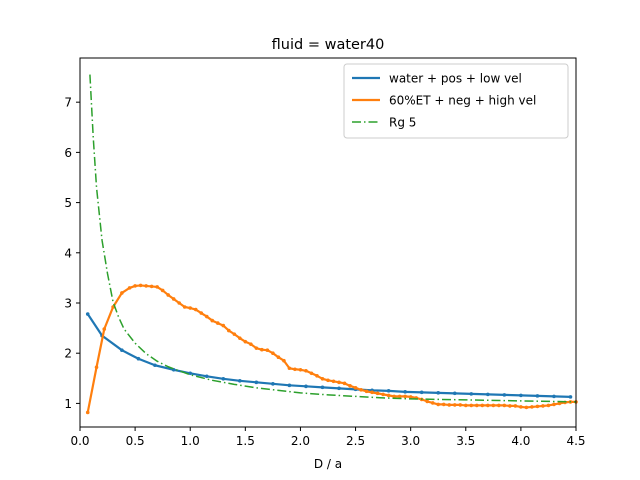  I want to click on y-tick-label: 7, so click(68, 103).